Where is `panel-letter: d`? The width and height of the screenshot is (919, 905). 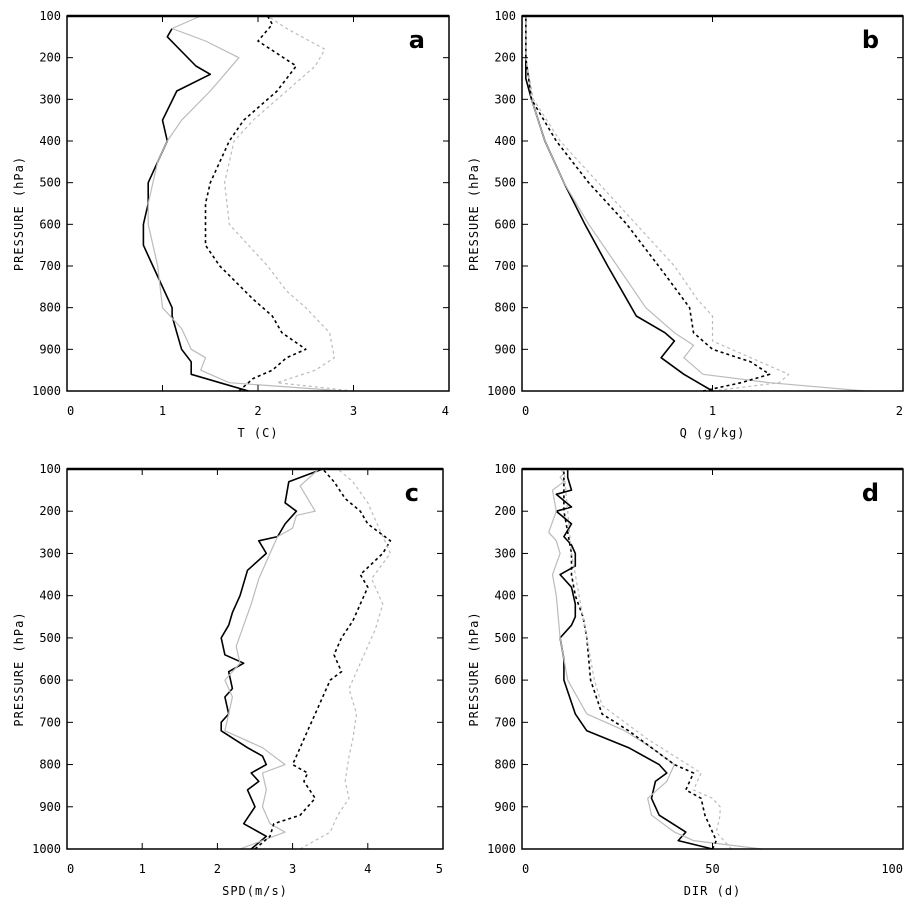
panel-letter: d is located at coordinates (870, 493).